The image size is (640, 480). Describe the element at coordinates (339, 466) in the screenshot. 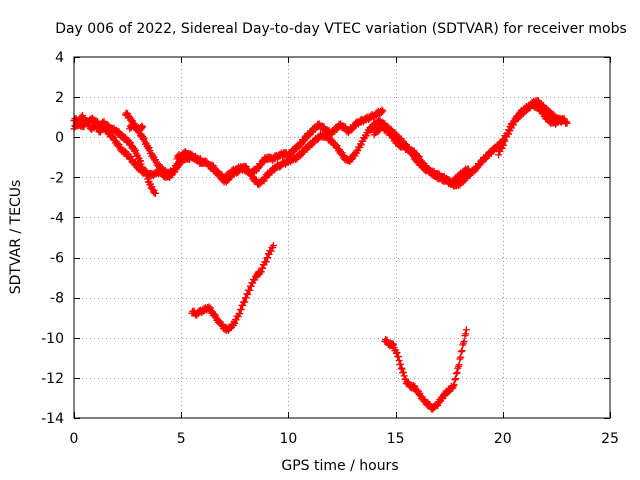

I see `x-axis-label: GPS time / hours` at that location.